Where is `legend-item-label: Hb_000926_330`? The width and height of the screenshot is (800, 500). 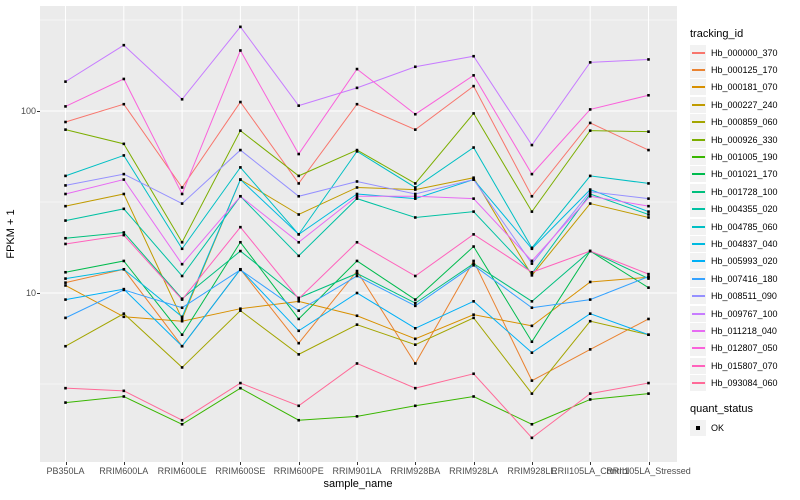
legend-item-label: Hb_000926_330 is located at coordinates (744, 139).